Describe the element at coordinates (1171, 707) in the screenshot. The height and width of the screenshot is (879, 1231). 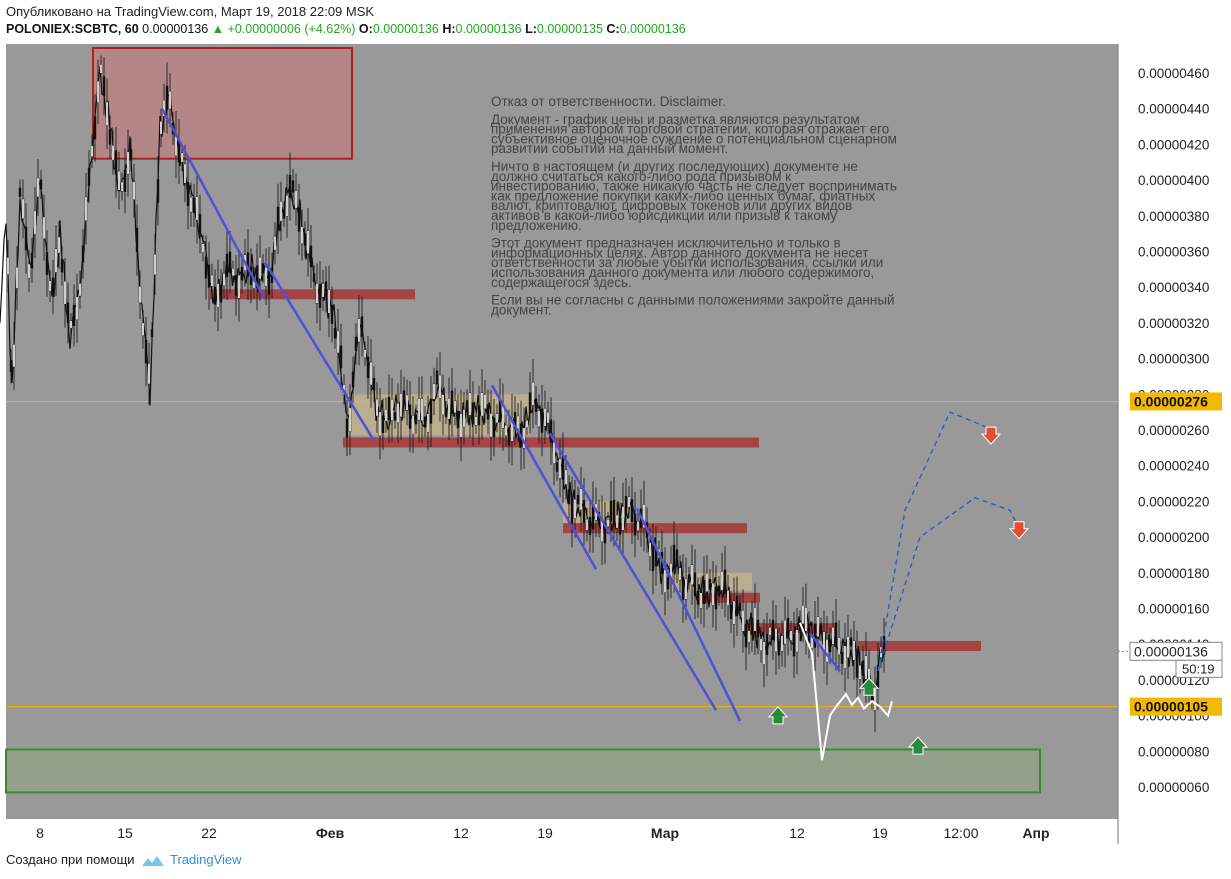
I see `level-price-label: 0.00000105` at that location.